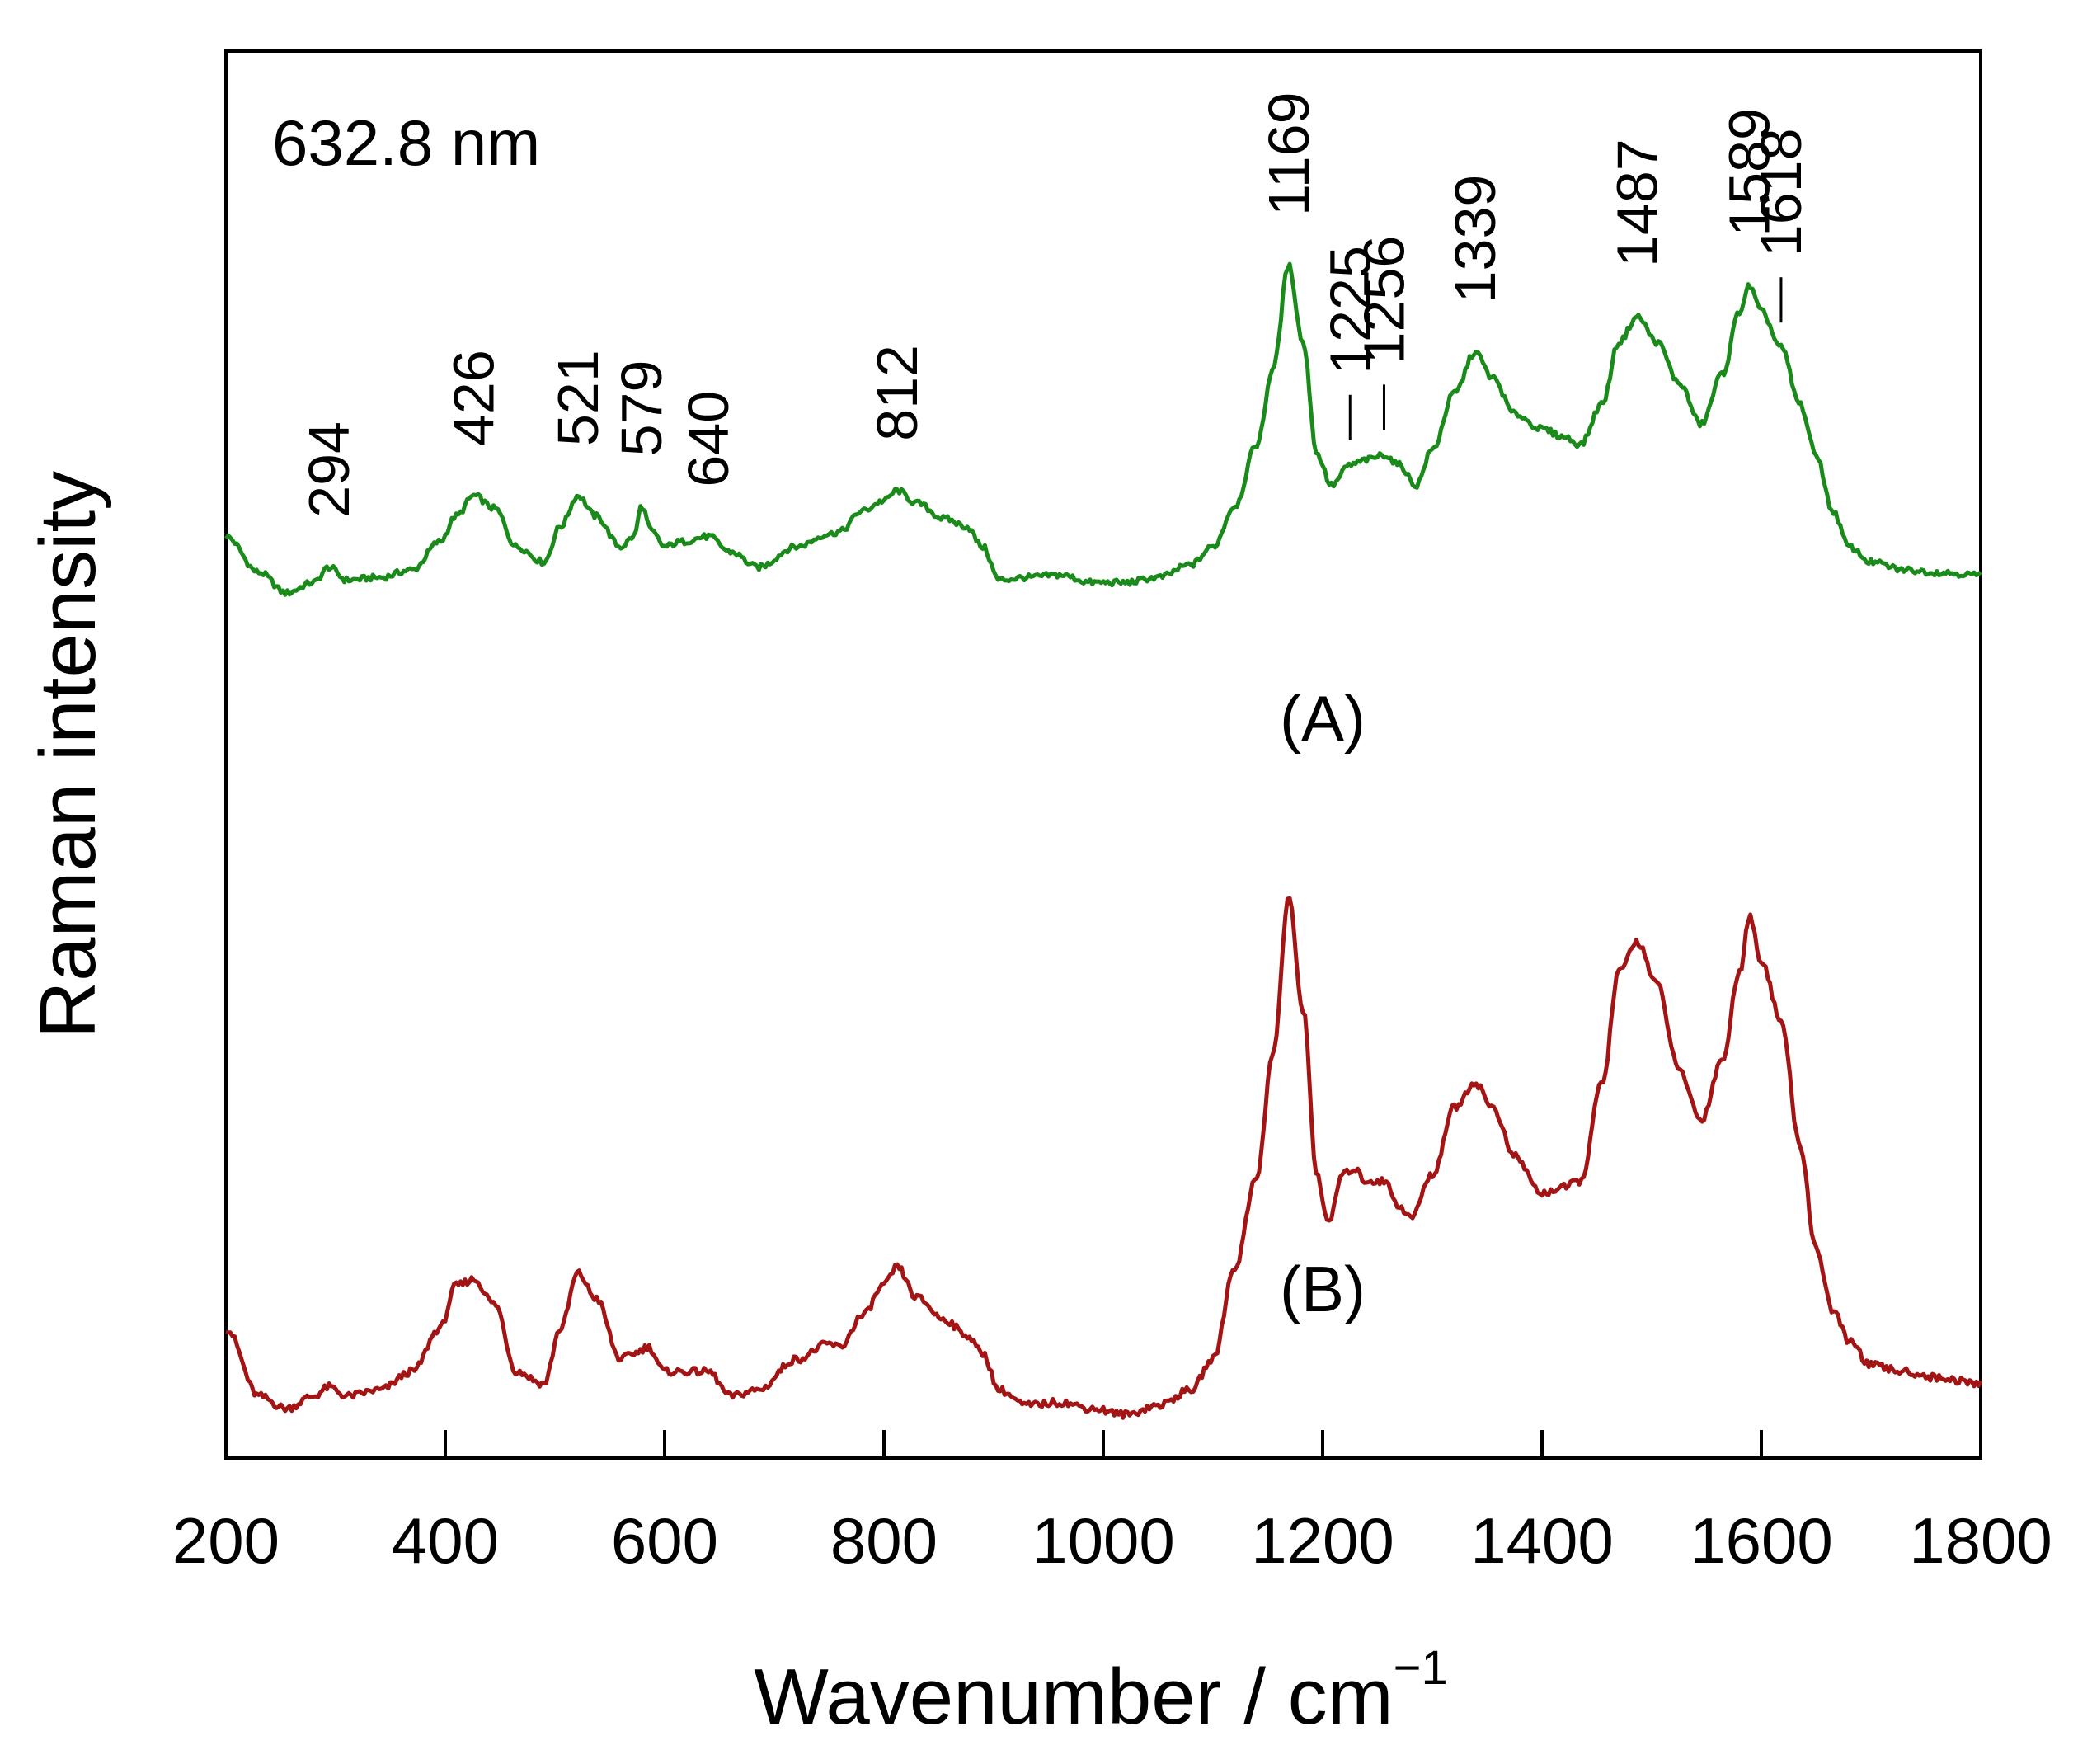  I want to click on peak-label-579: 579, so click(641, 408).